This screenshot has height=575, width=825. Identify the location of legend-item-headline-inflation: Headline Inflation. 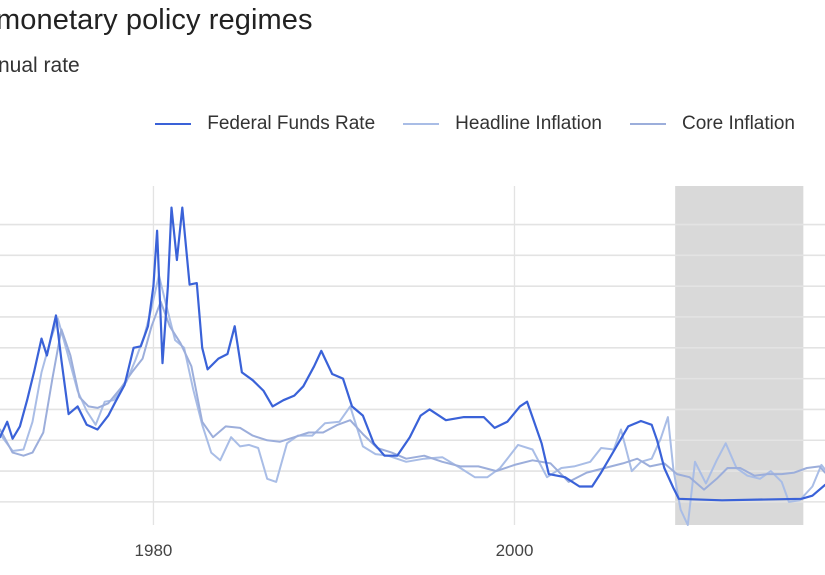
(502, 124).